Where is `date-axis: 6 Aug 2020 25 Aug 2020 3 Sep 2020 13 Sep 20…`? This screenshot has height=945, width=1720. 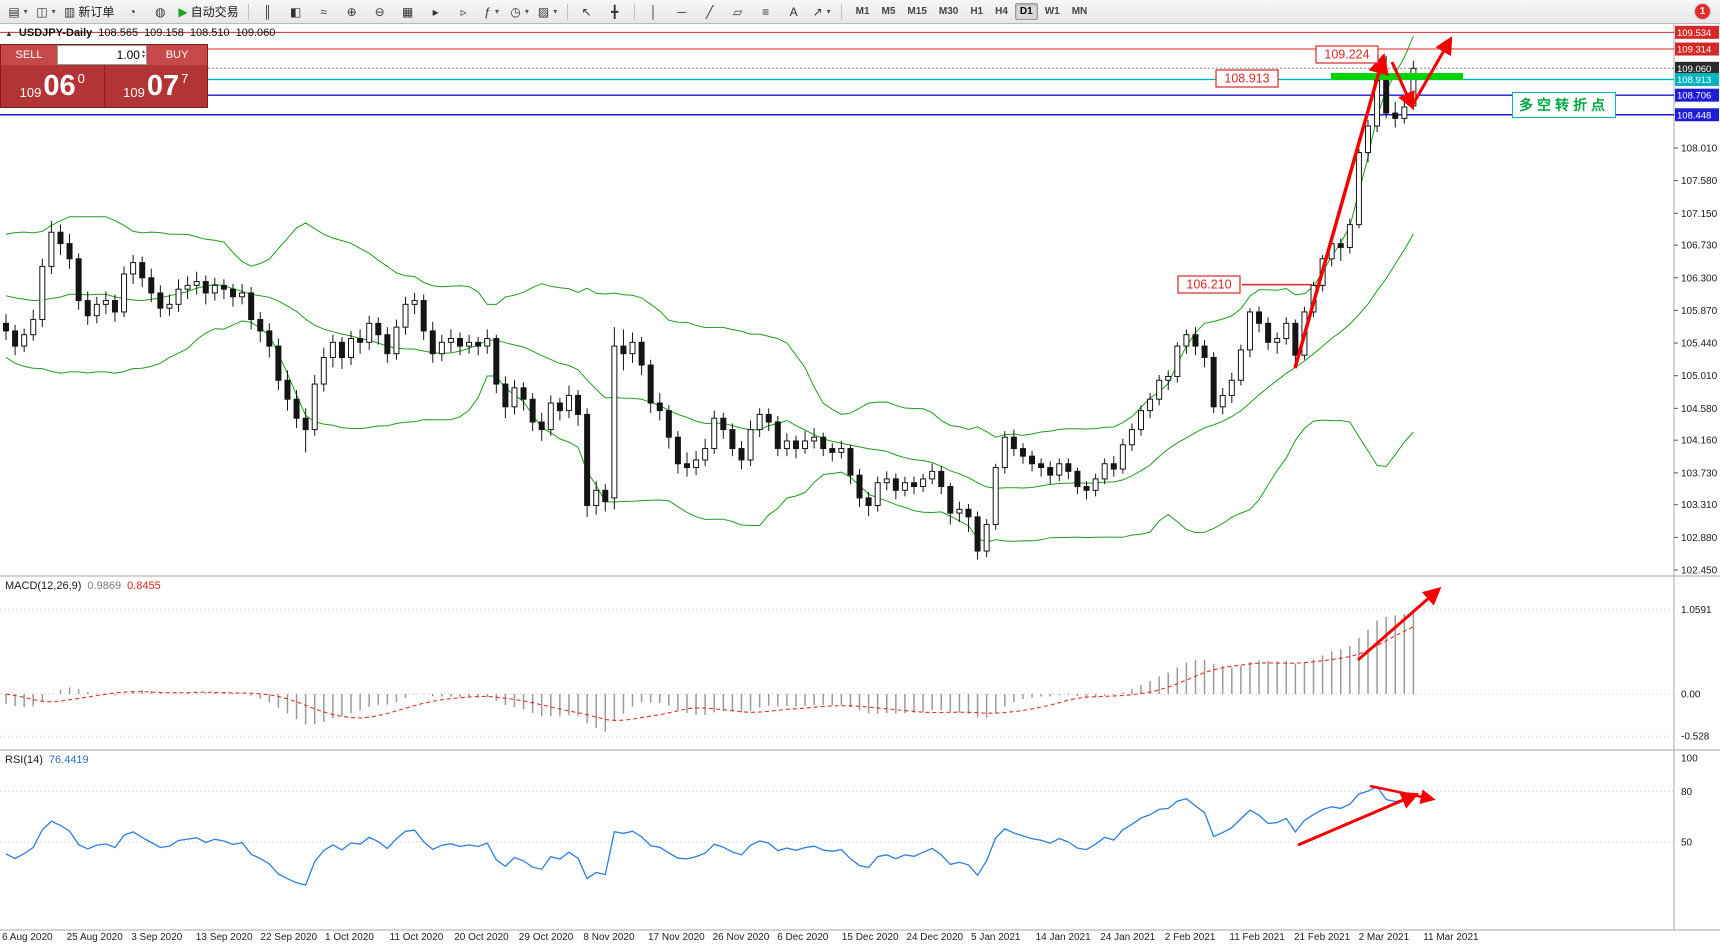
date-axis: 6 Aug 2020 25 Aug 2020 3 Sep 2020 13 Sep 20… is located at coordinates (860, 938).